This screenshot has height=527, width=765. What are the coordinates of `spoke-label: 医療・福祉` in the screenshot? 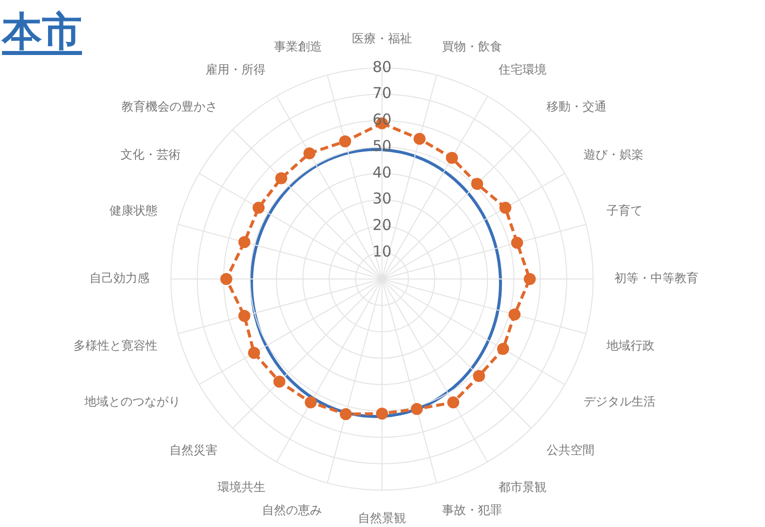 It's located at (382, 38).